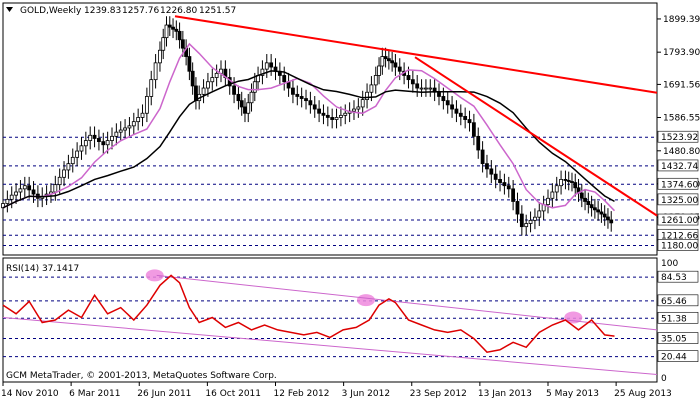 This screenshot has width=700, height=406. What do you see at coordinates (681, 152) in the screenshot?
I see `y-tick-label: 1480.80` at bounding box center [681, 152].